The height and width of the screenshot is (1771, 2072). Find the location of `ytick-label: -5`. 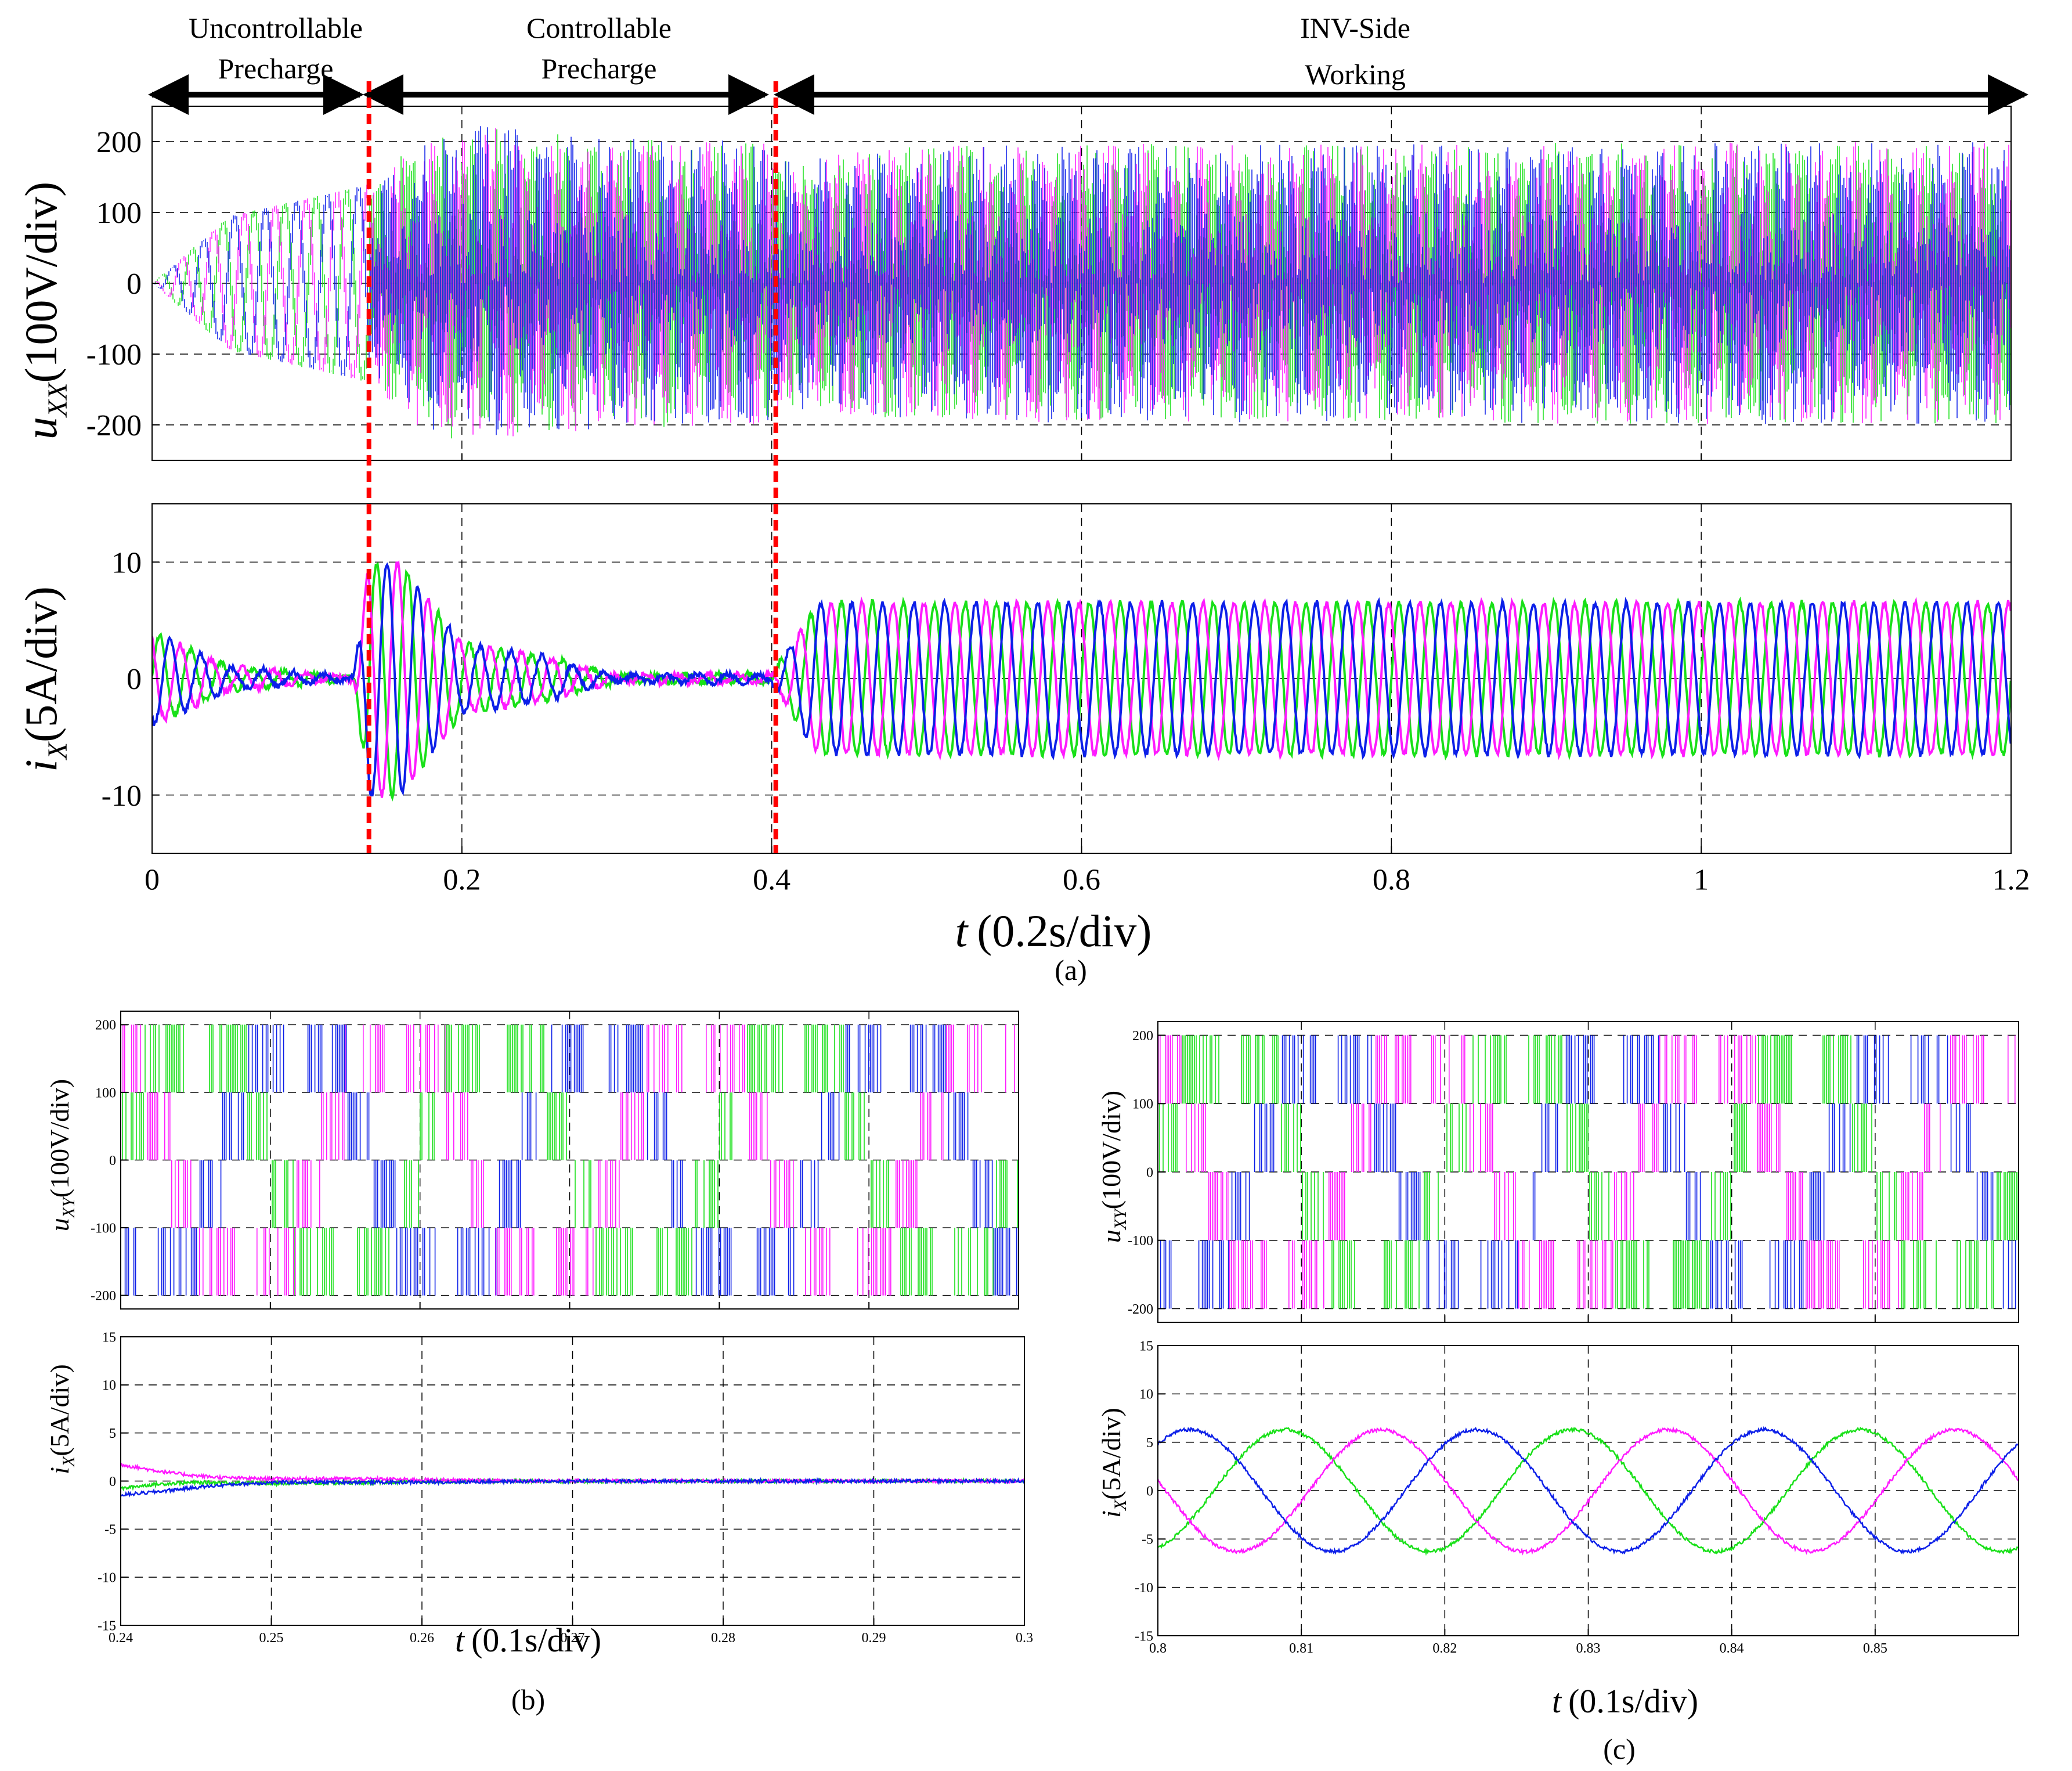

ytick-label: -5 is located at coordinates (110, 1530).